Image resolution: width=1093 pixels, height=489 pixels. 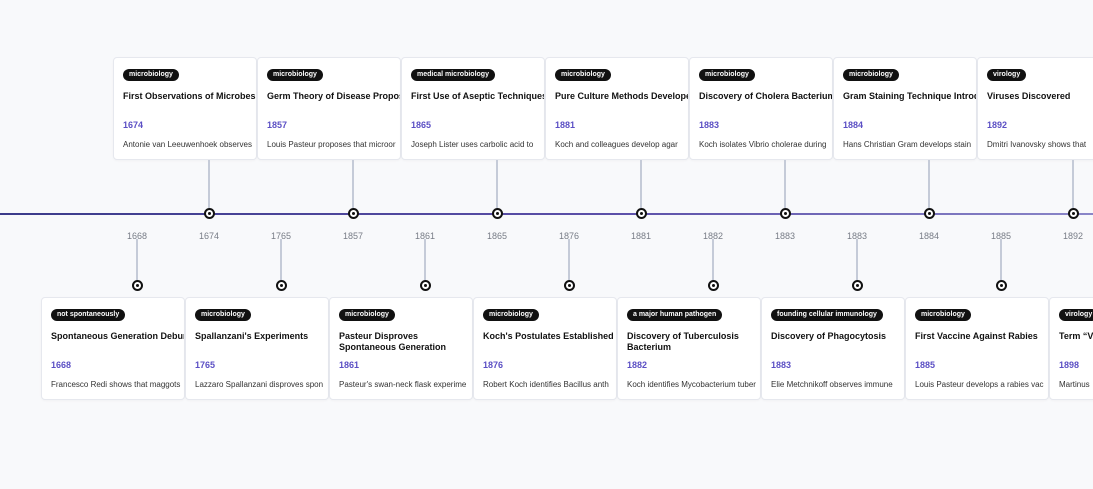 What do you see at coordinates (546, 214) in the screenshot?
I see `timeline-axis` at bounding box center [546, 214].